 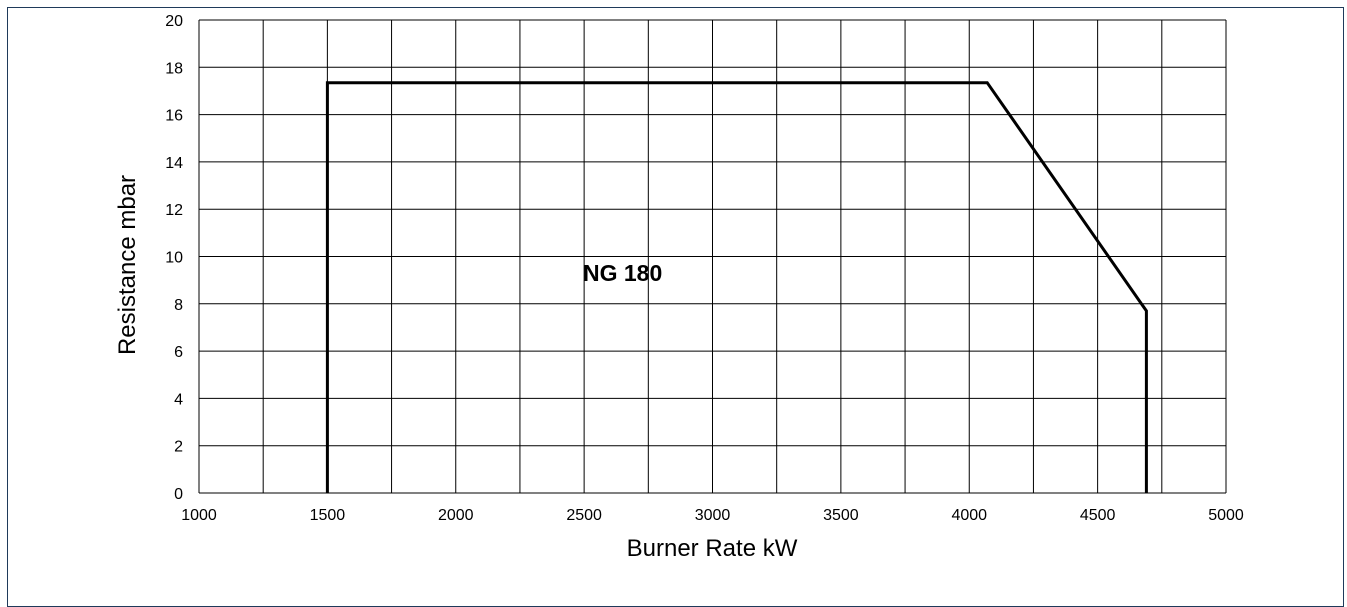 I want to click on x-tick-label: 1500, so click(x=328, y=515).